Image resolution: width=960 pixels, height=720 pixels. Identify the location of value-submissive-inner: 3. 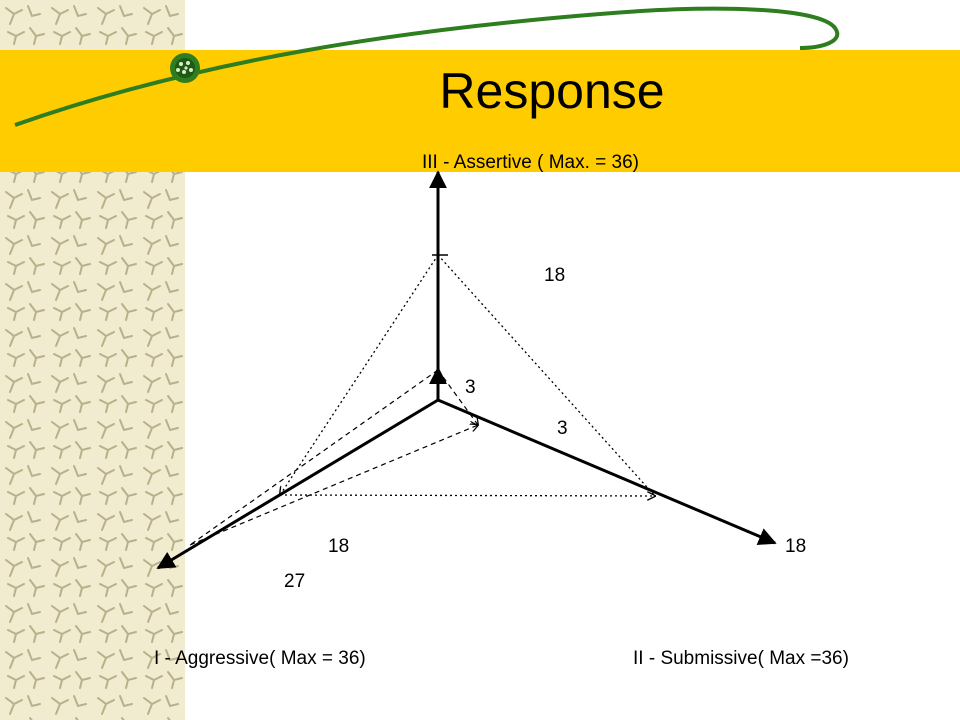
(562, 428).